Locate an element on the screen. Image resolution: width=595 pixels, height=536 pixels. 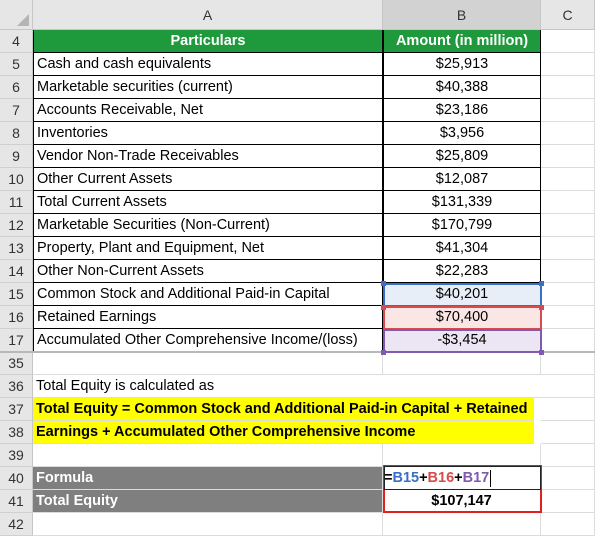
table-row-value: $170,799 is located at coordinates (462, 225).